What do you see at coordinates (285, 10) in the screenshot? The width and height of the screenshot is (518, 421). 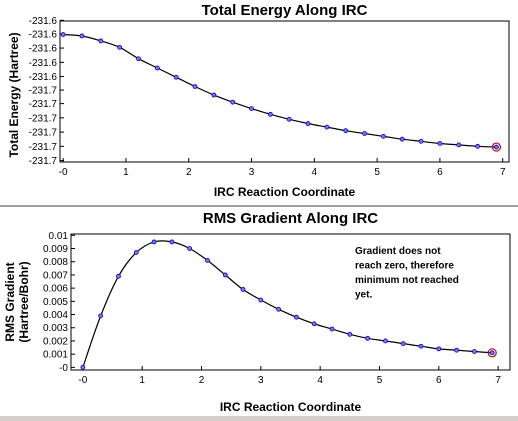 I see `chart-title: Total Energy Along IRC` at bounding box center [285, 10].